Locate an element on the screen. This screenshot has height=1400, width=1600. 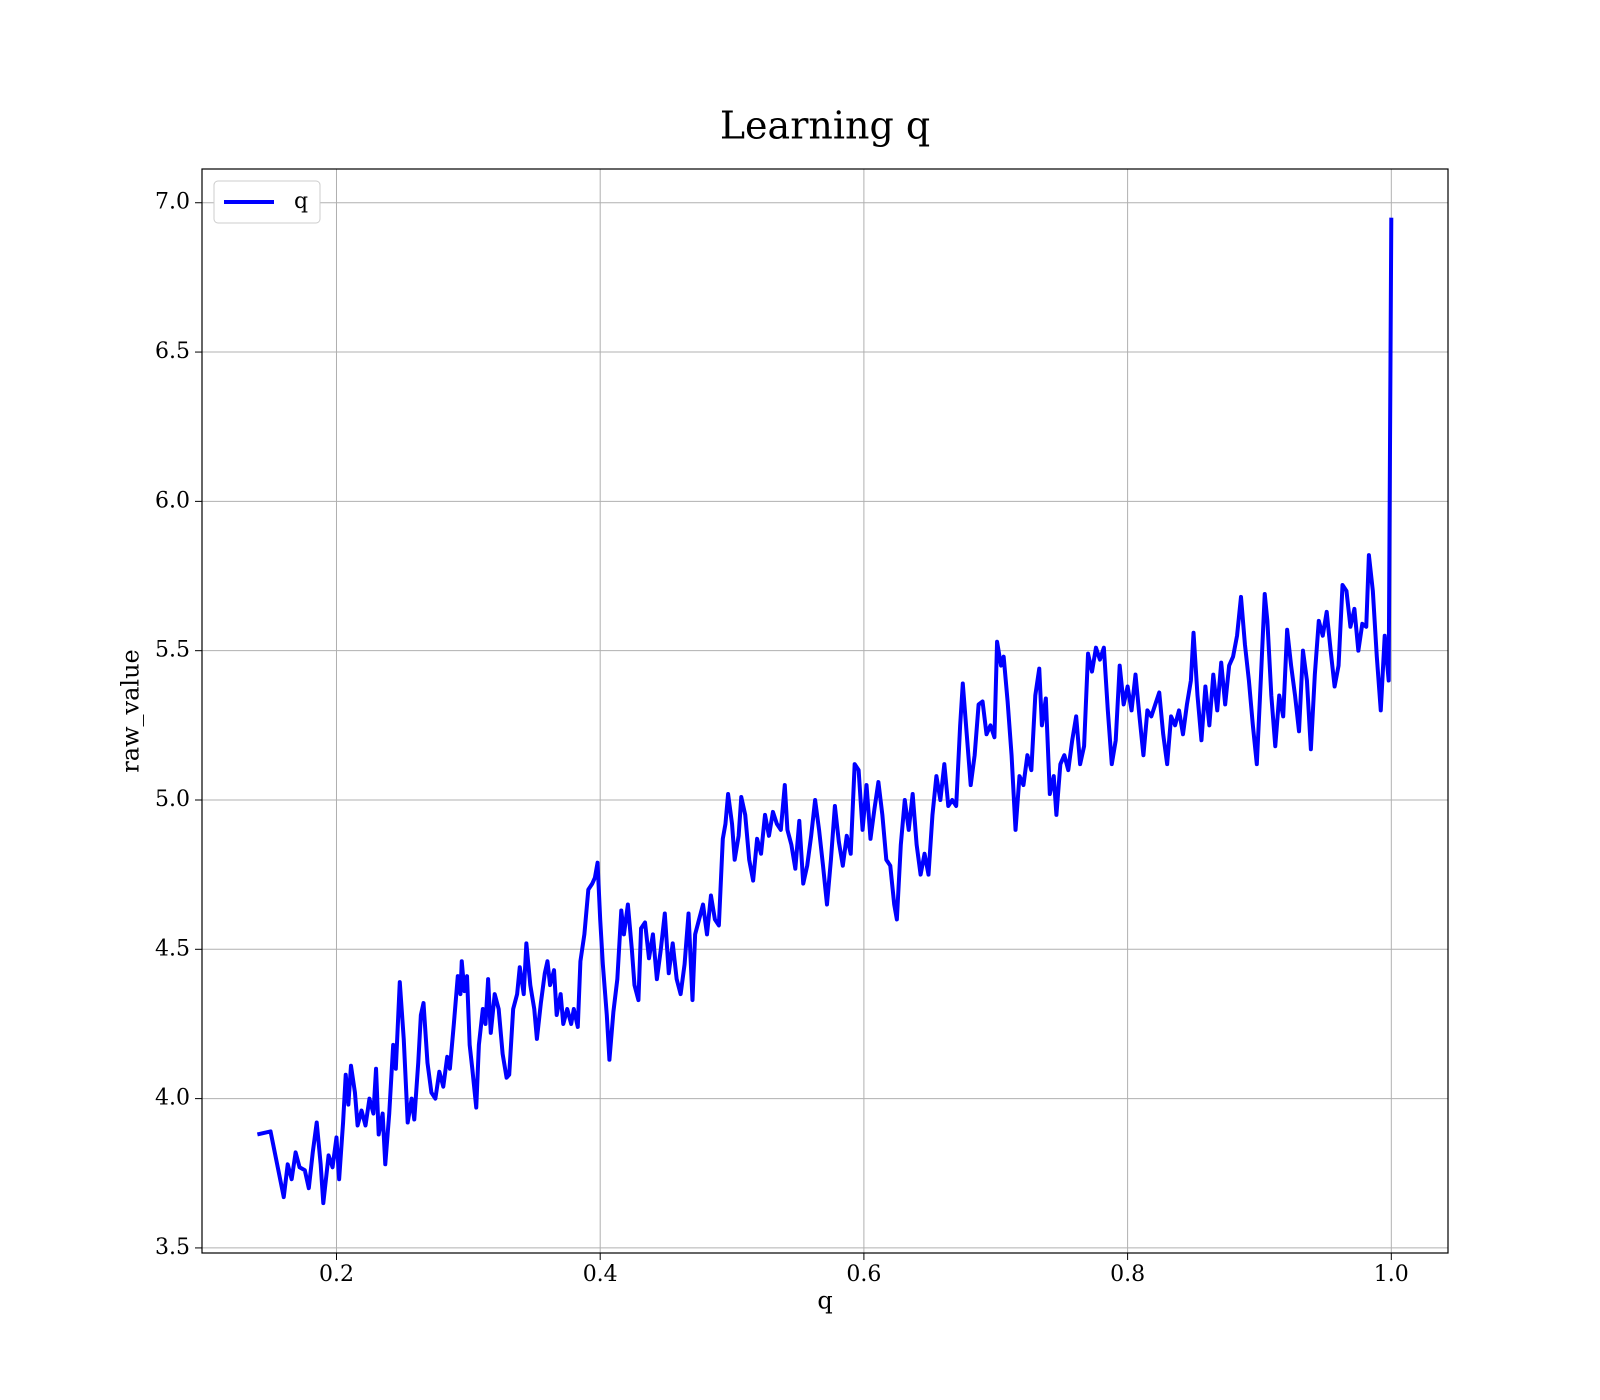
y-tick-label: 6.0 is located at coordinates (172, 500).